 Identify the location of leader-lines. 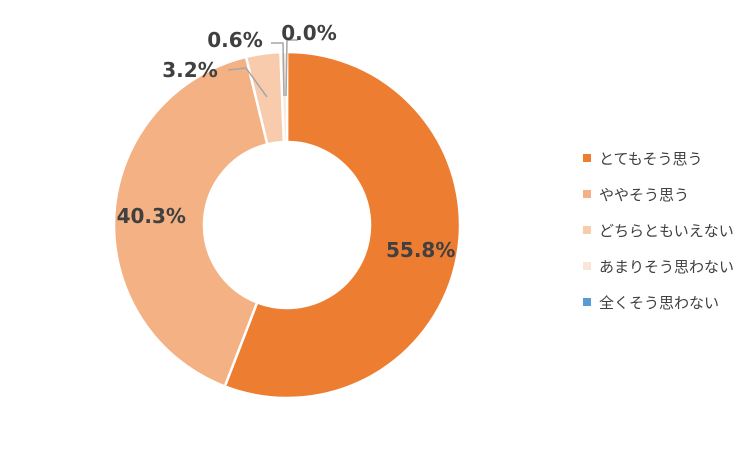
(262, 68).